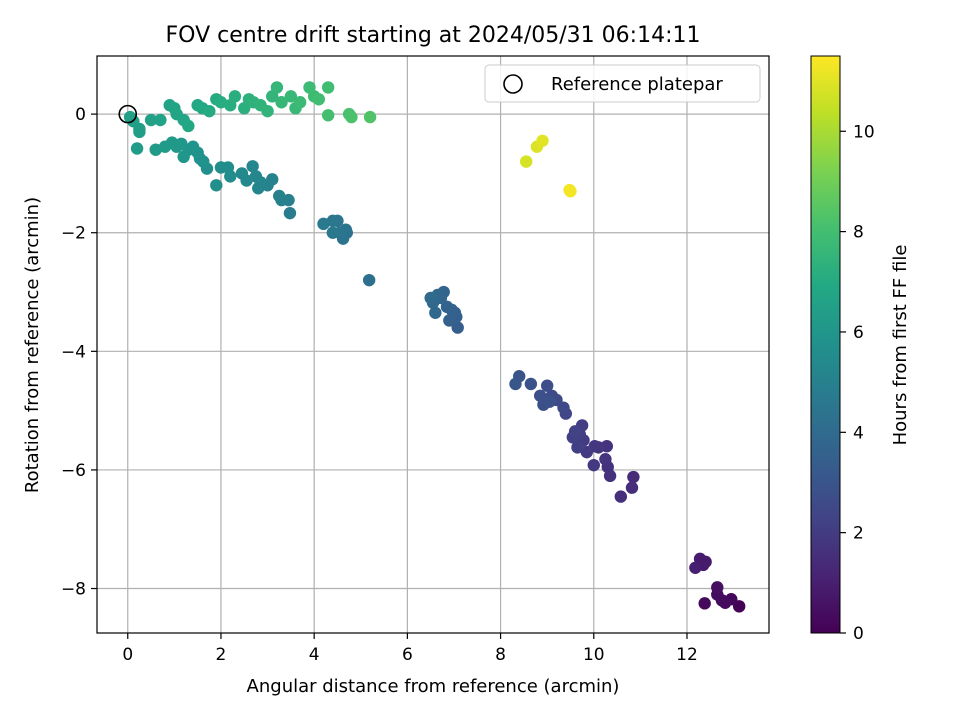  I want to click on x-axis-ticks: 0 2 4 6 8 10 12, so click(410, 649).